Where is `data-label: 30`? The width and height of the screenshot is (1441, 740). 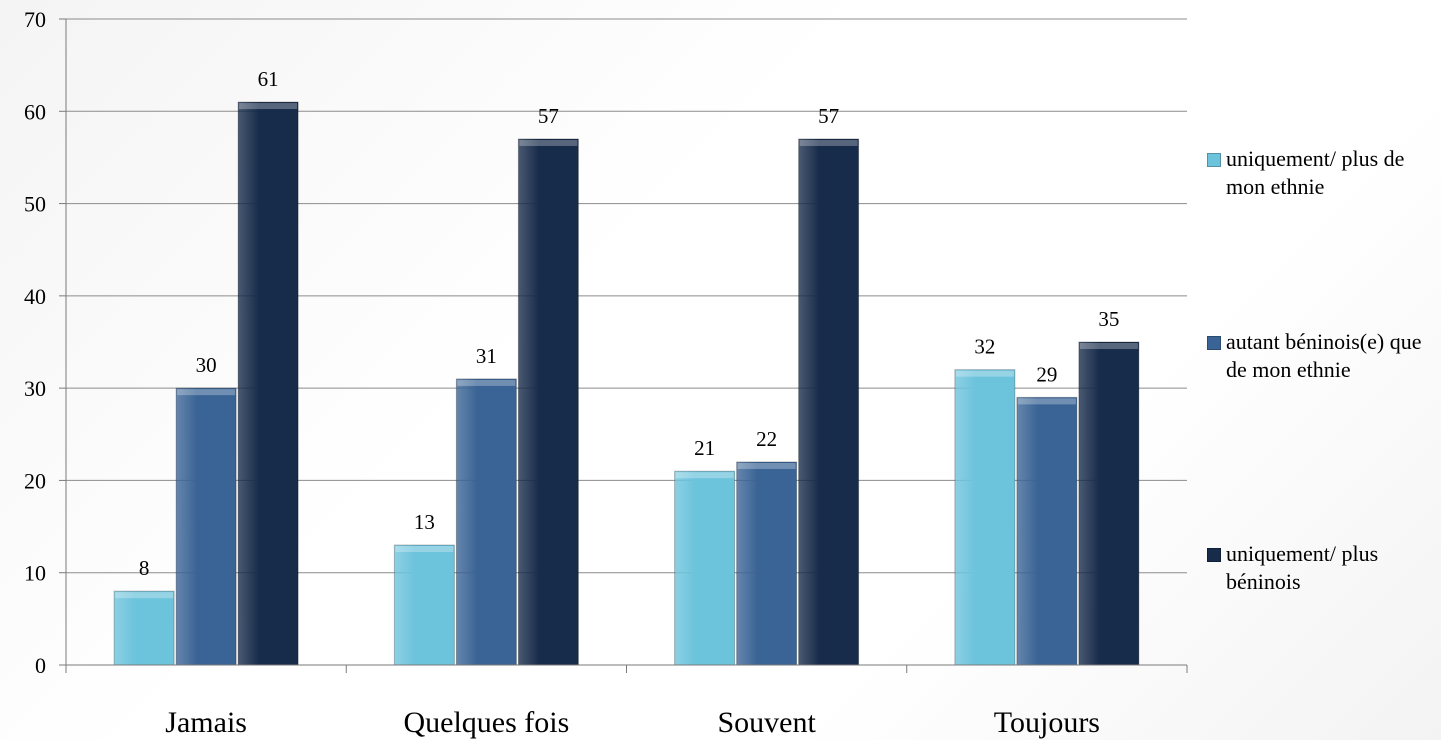
data-label: 30 is located at coordinates (206, 365).